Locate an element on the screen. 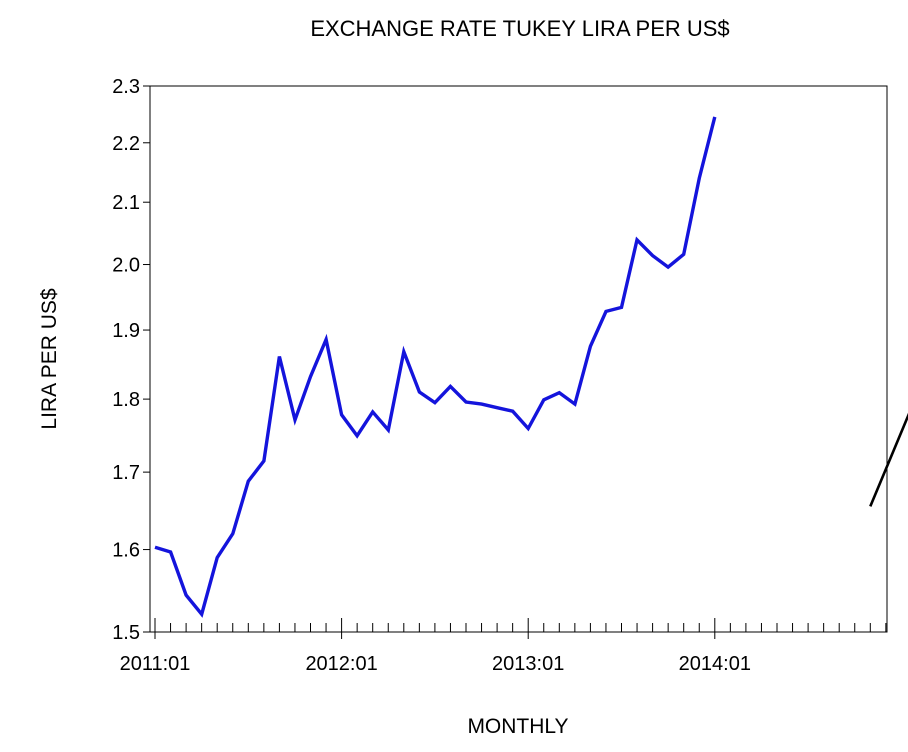 The image size is (908, 752). y-tick-label: 1.7 is located at coordinates (126, 473).